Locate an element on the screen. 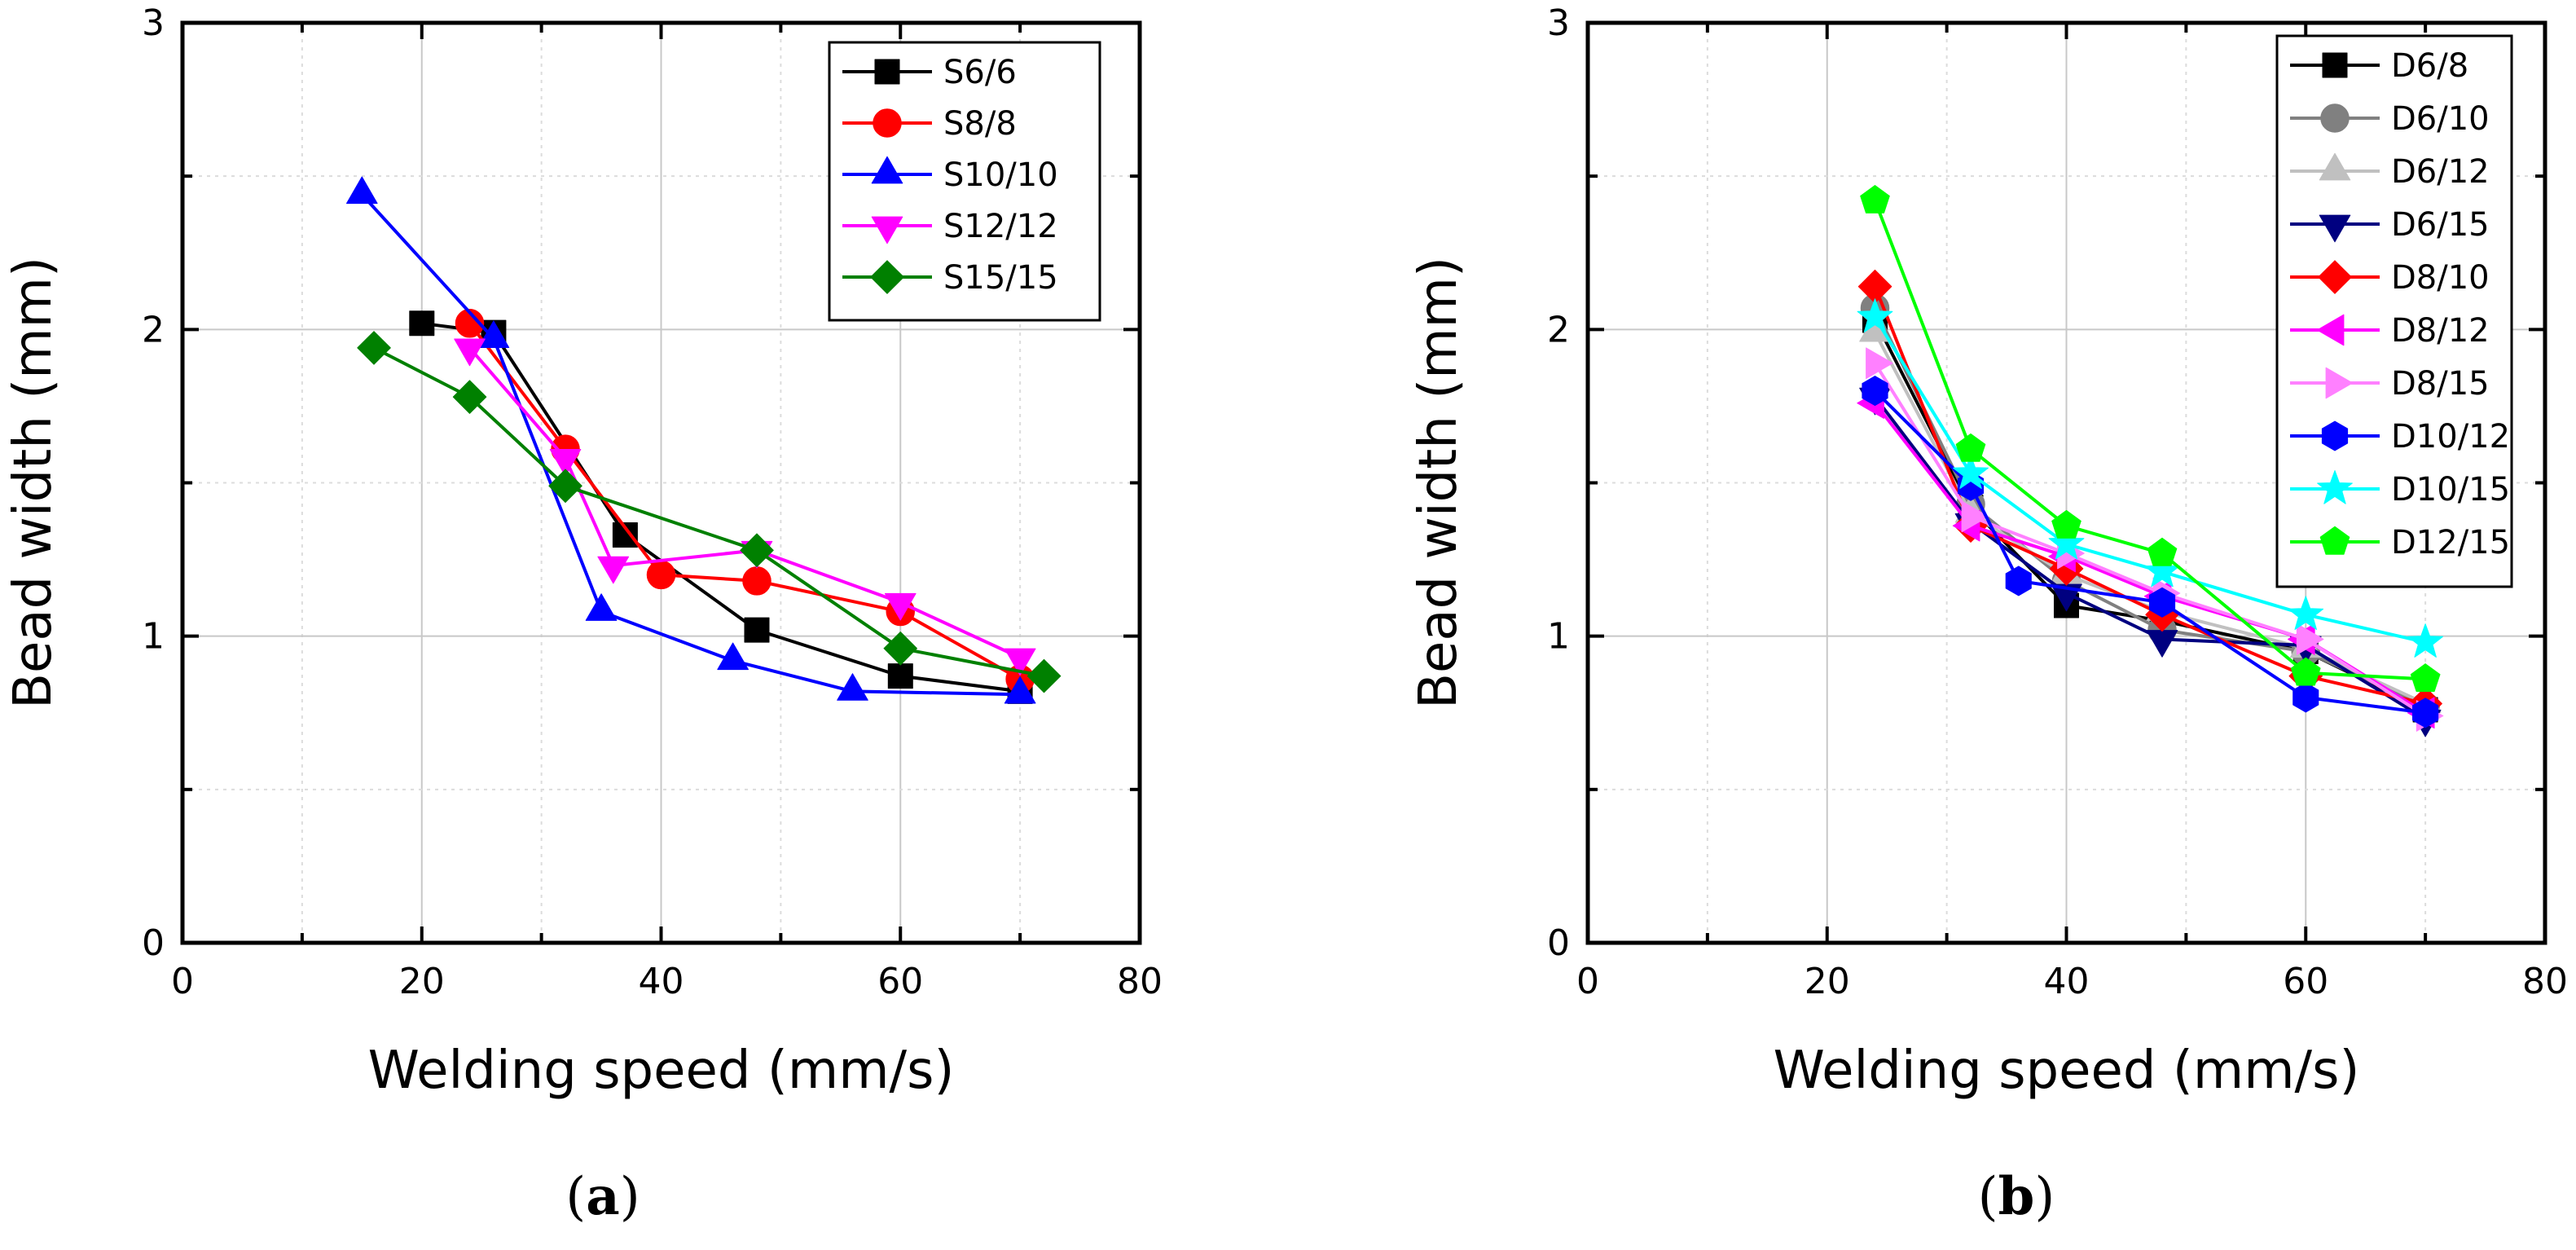 The width and height of the screenshot is (2576, 1250). legend-item: S6/6 is located at coordinates (929, 73).